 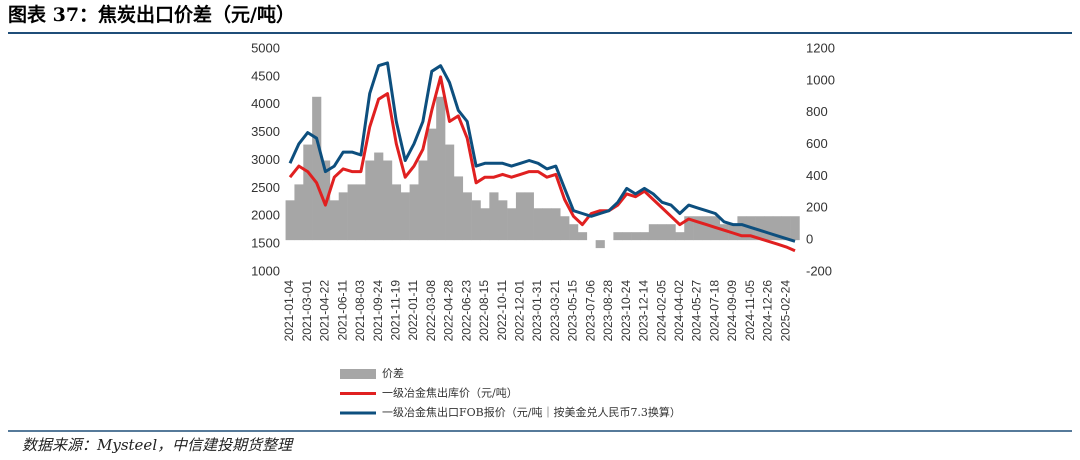 I want to click on x-tick-label: 2024-11-05, so click(x=750, y=310).